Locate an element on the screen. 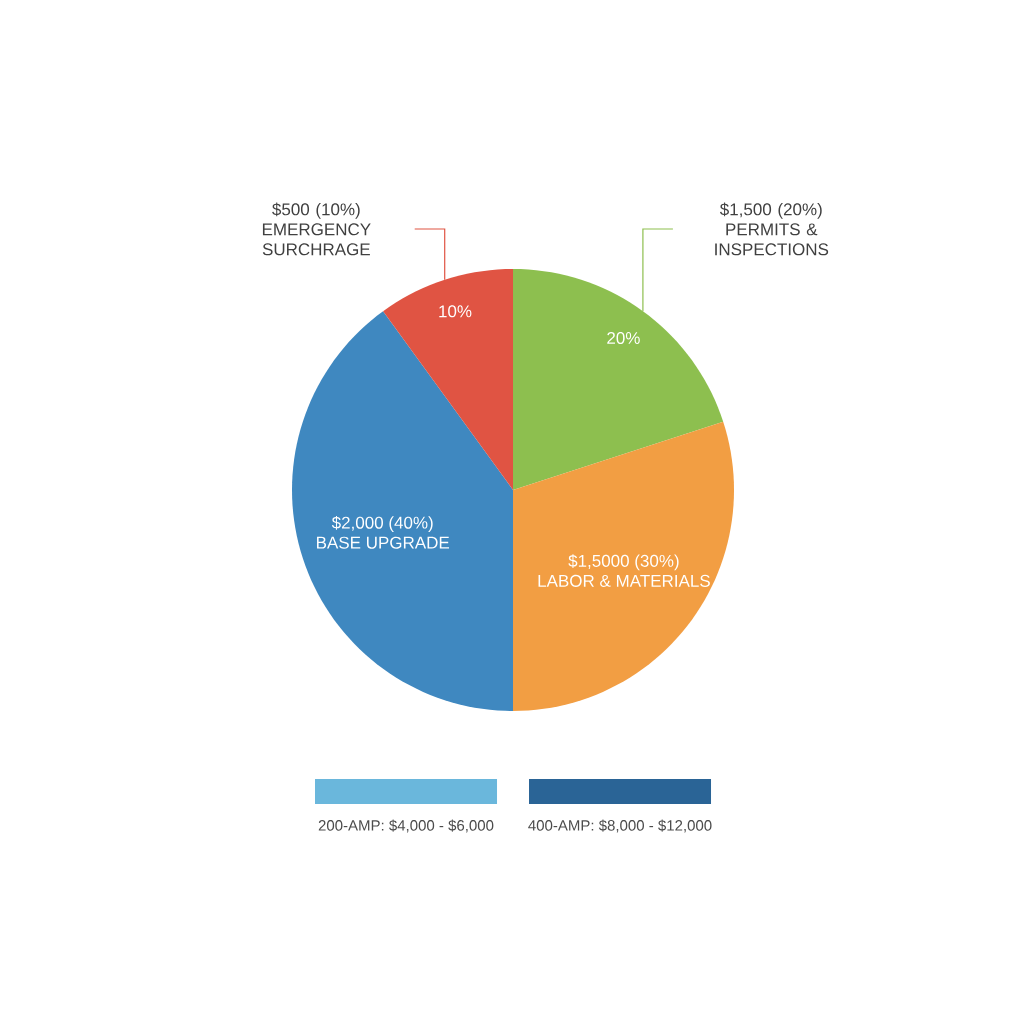  slice-label: LABOR & MATERIALS is located at coordinates (624, 580).